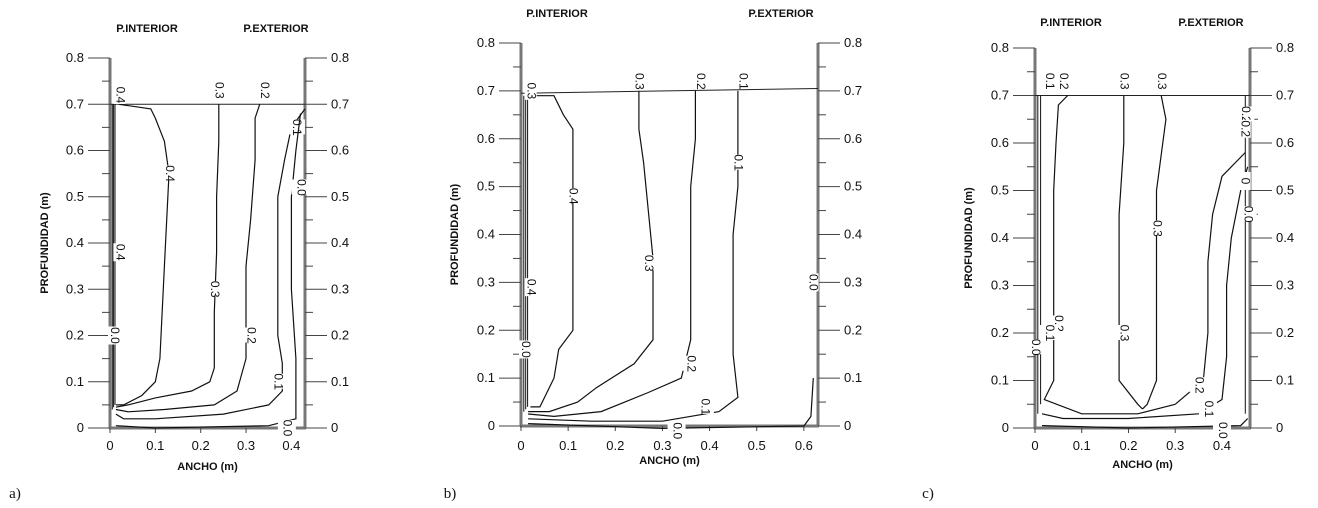 The width and height of the screenshot is (1318, 508). Describe the element at coordinates (853, 377) in the screenshot. I see `y-tick-label-right: 0.1` at that location.